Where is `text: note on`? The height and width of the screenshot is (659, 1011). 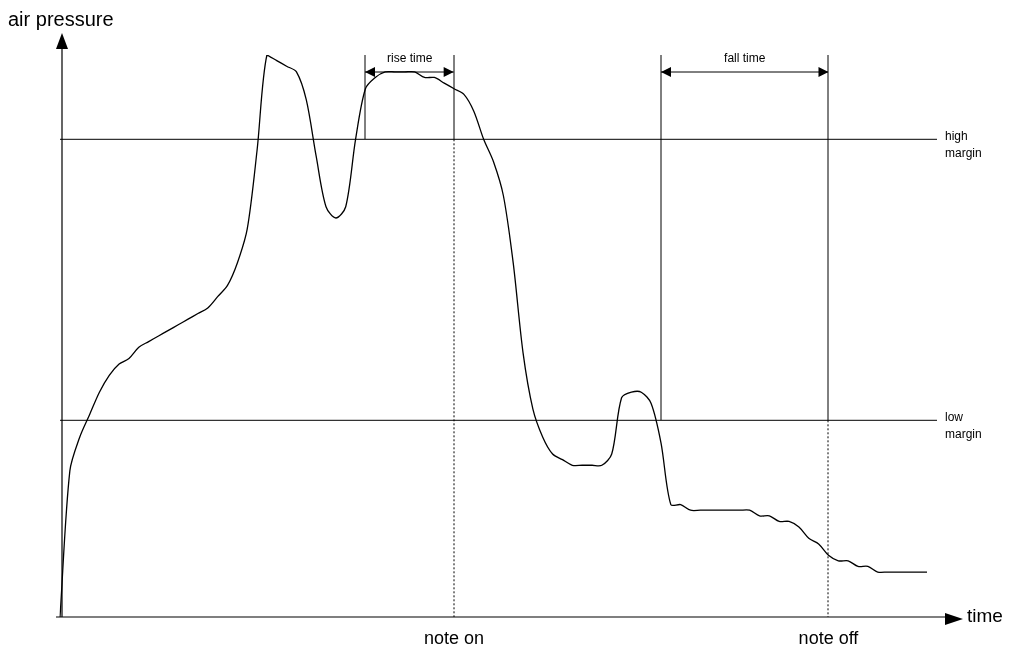
text: note on is located at coordinates (454, 637).